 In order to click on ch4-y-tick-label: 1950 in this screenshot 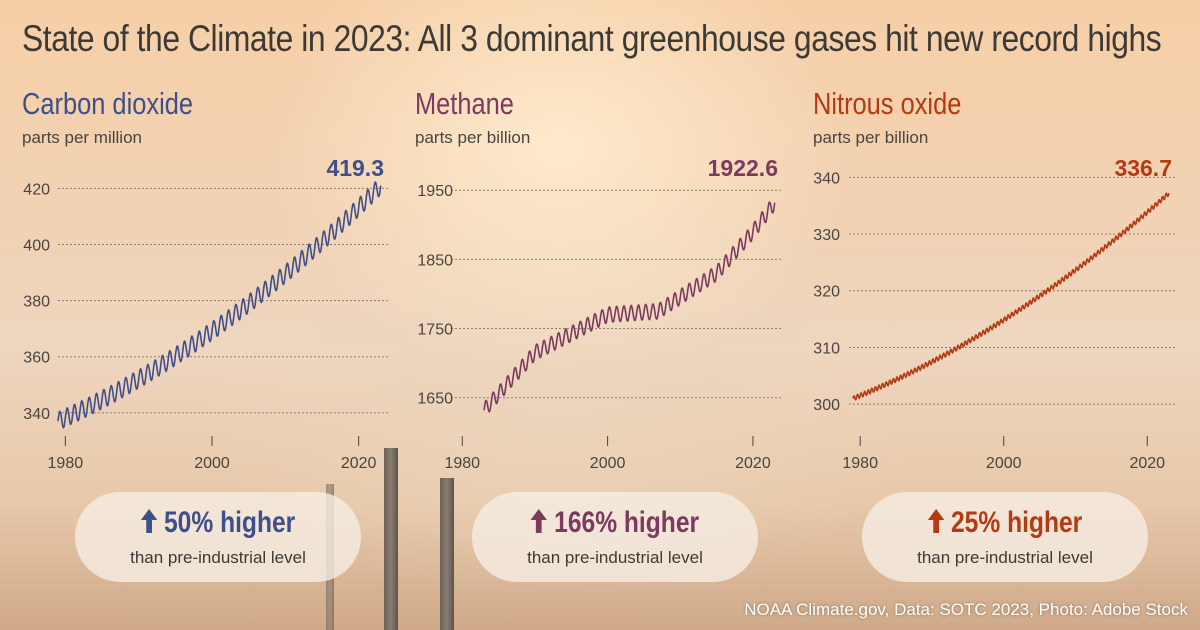, I will do `click(435, 191)`.